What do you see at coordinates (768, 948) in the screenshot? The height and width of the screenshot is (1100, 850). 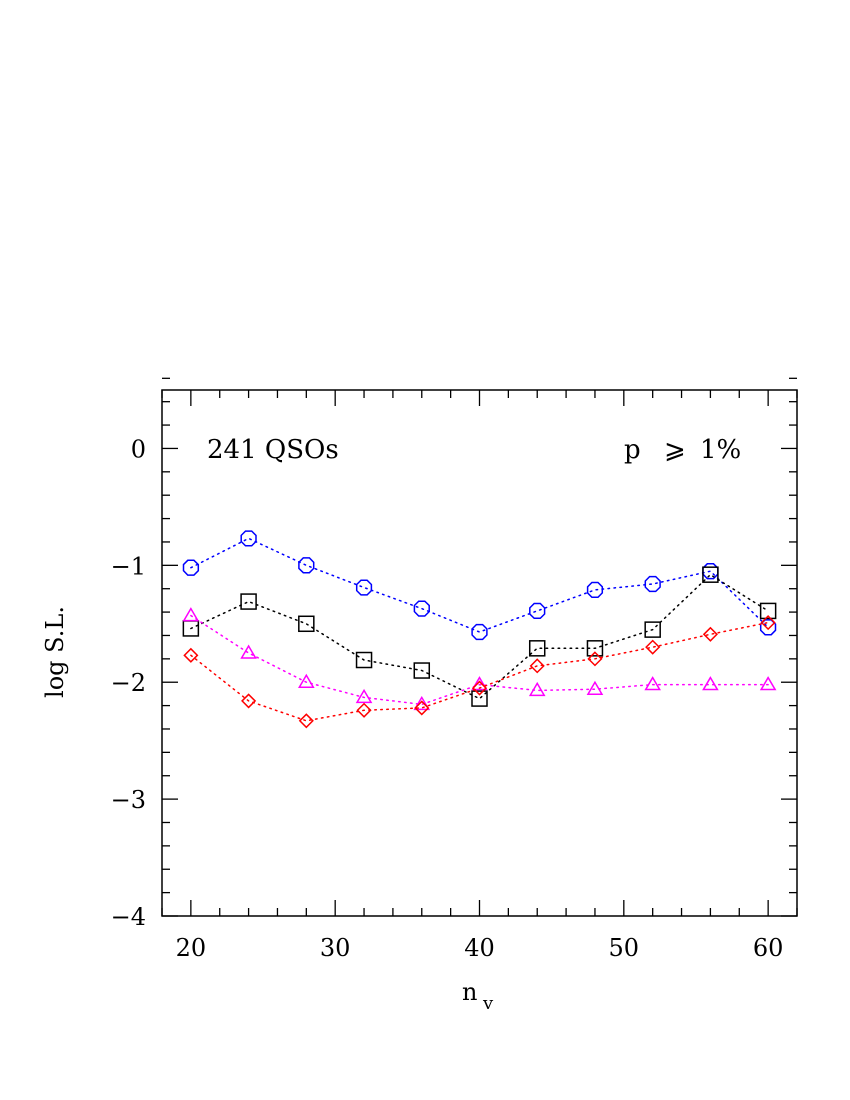 I see `x-tick-label: 60` at bounding box center [768, 948].